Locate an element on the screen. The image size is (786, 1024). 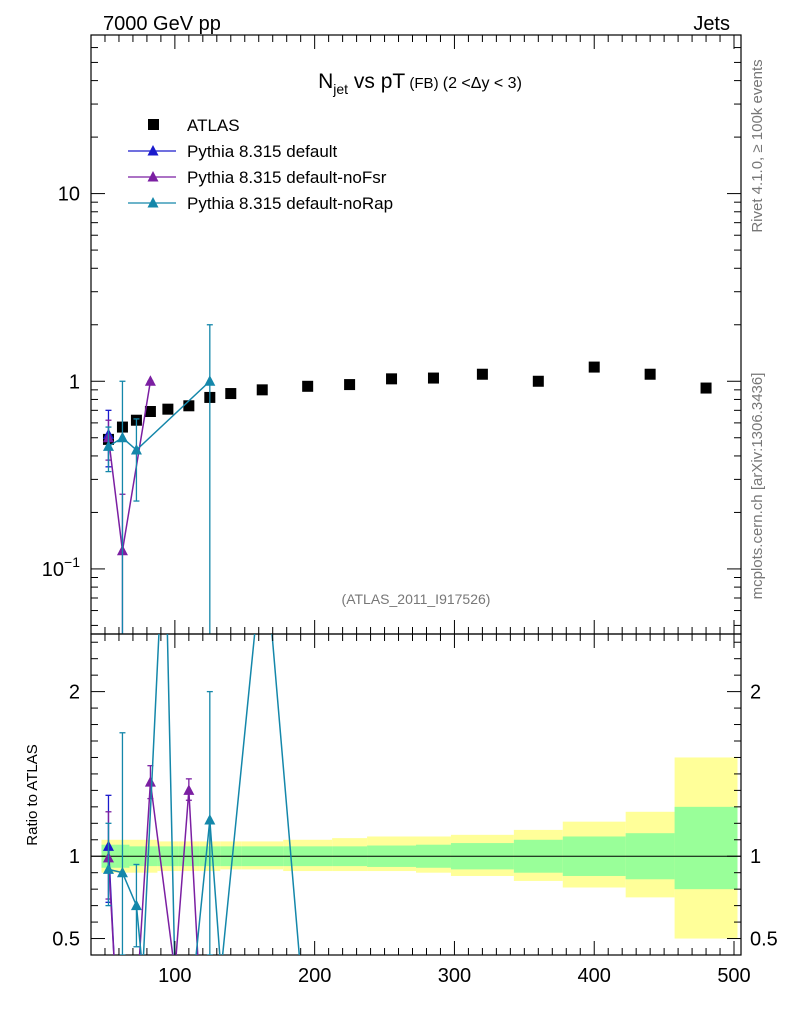
ratio-band-inner is located at coordinates (706, 848).